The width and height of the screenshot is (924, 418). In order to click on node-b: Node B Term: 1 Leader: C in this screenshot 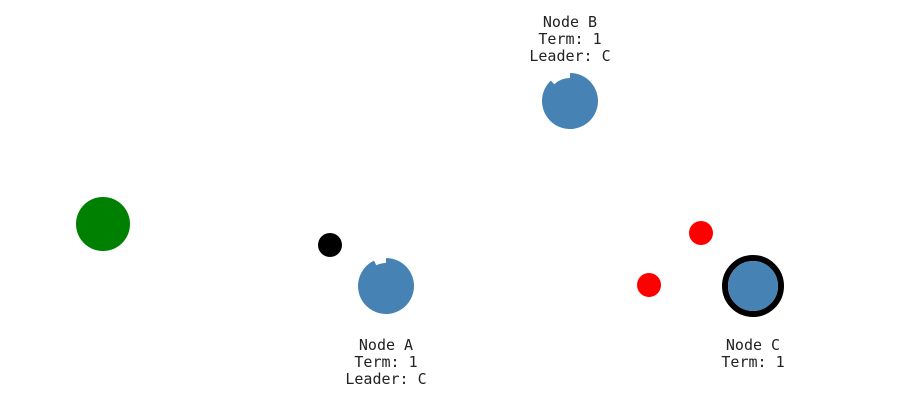, I will do `click(570, 71)`.